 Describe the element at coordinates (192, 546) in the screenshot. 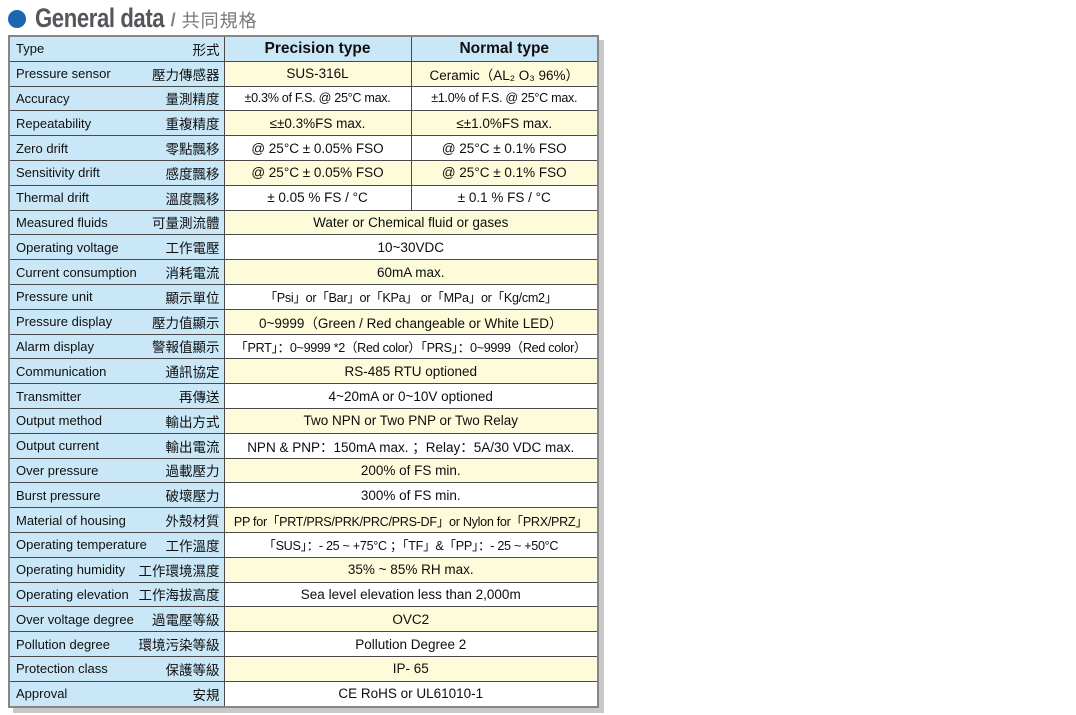

I see `row-label-zh: 工作溫度` at that location.